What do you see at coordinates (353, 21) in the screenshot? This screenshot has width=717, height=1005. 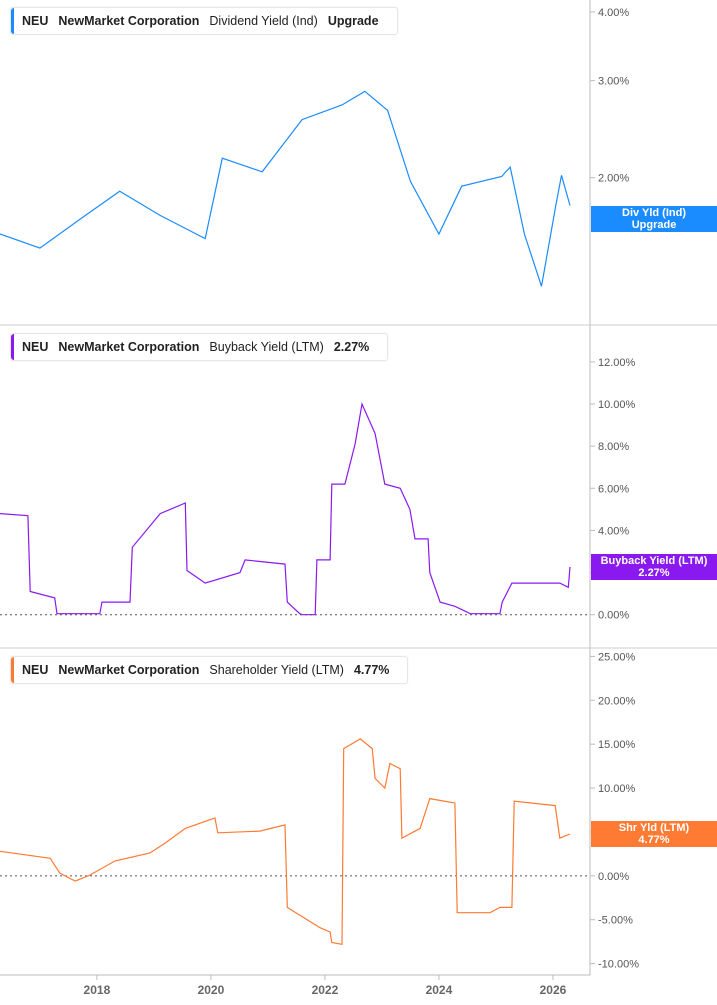 I see `legend-value: Upgrade` at bounding box center [353, 21].